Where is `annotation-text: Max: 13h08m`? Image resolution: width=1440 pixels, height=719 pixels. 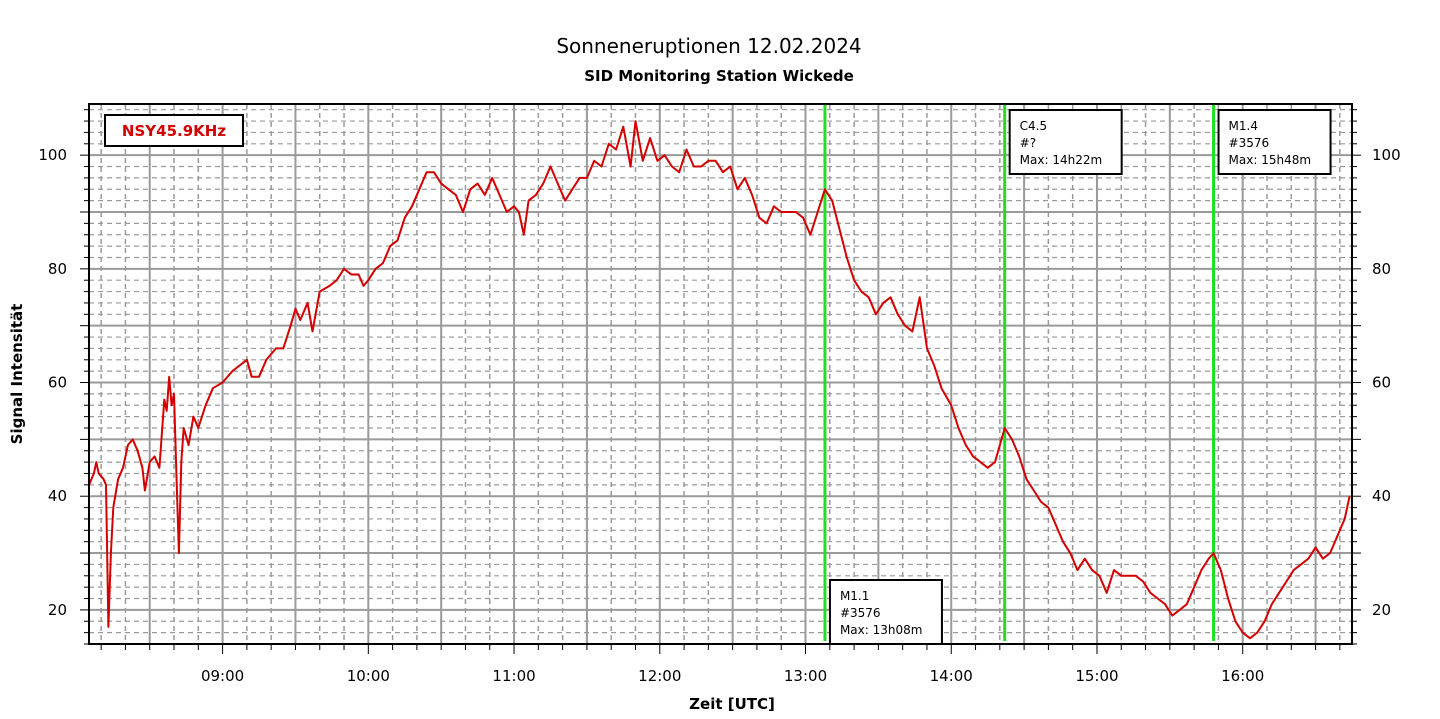 annotation-text: Max: 13h08m is located at coordinates (881, 630).